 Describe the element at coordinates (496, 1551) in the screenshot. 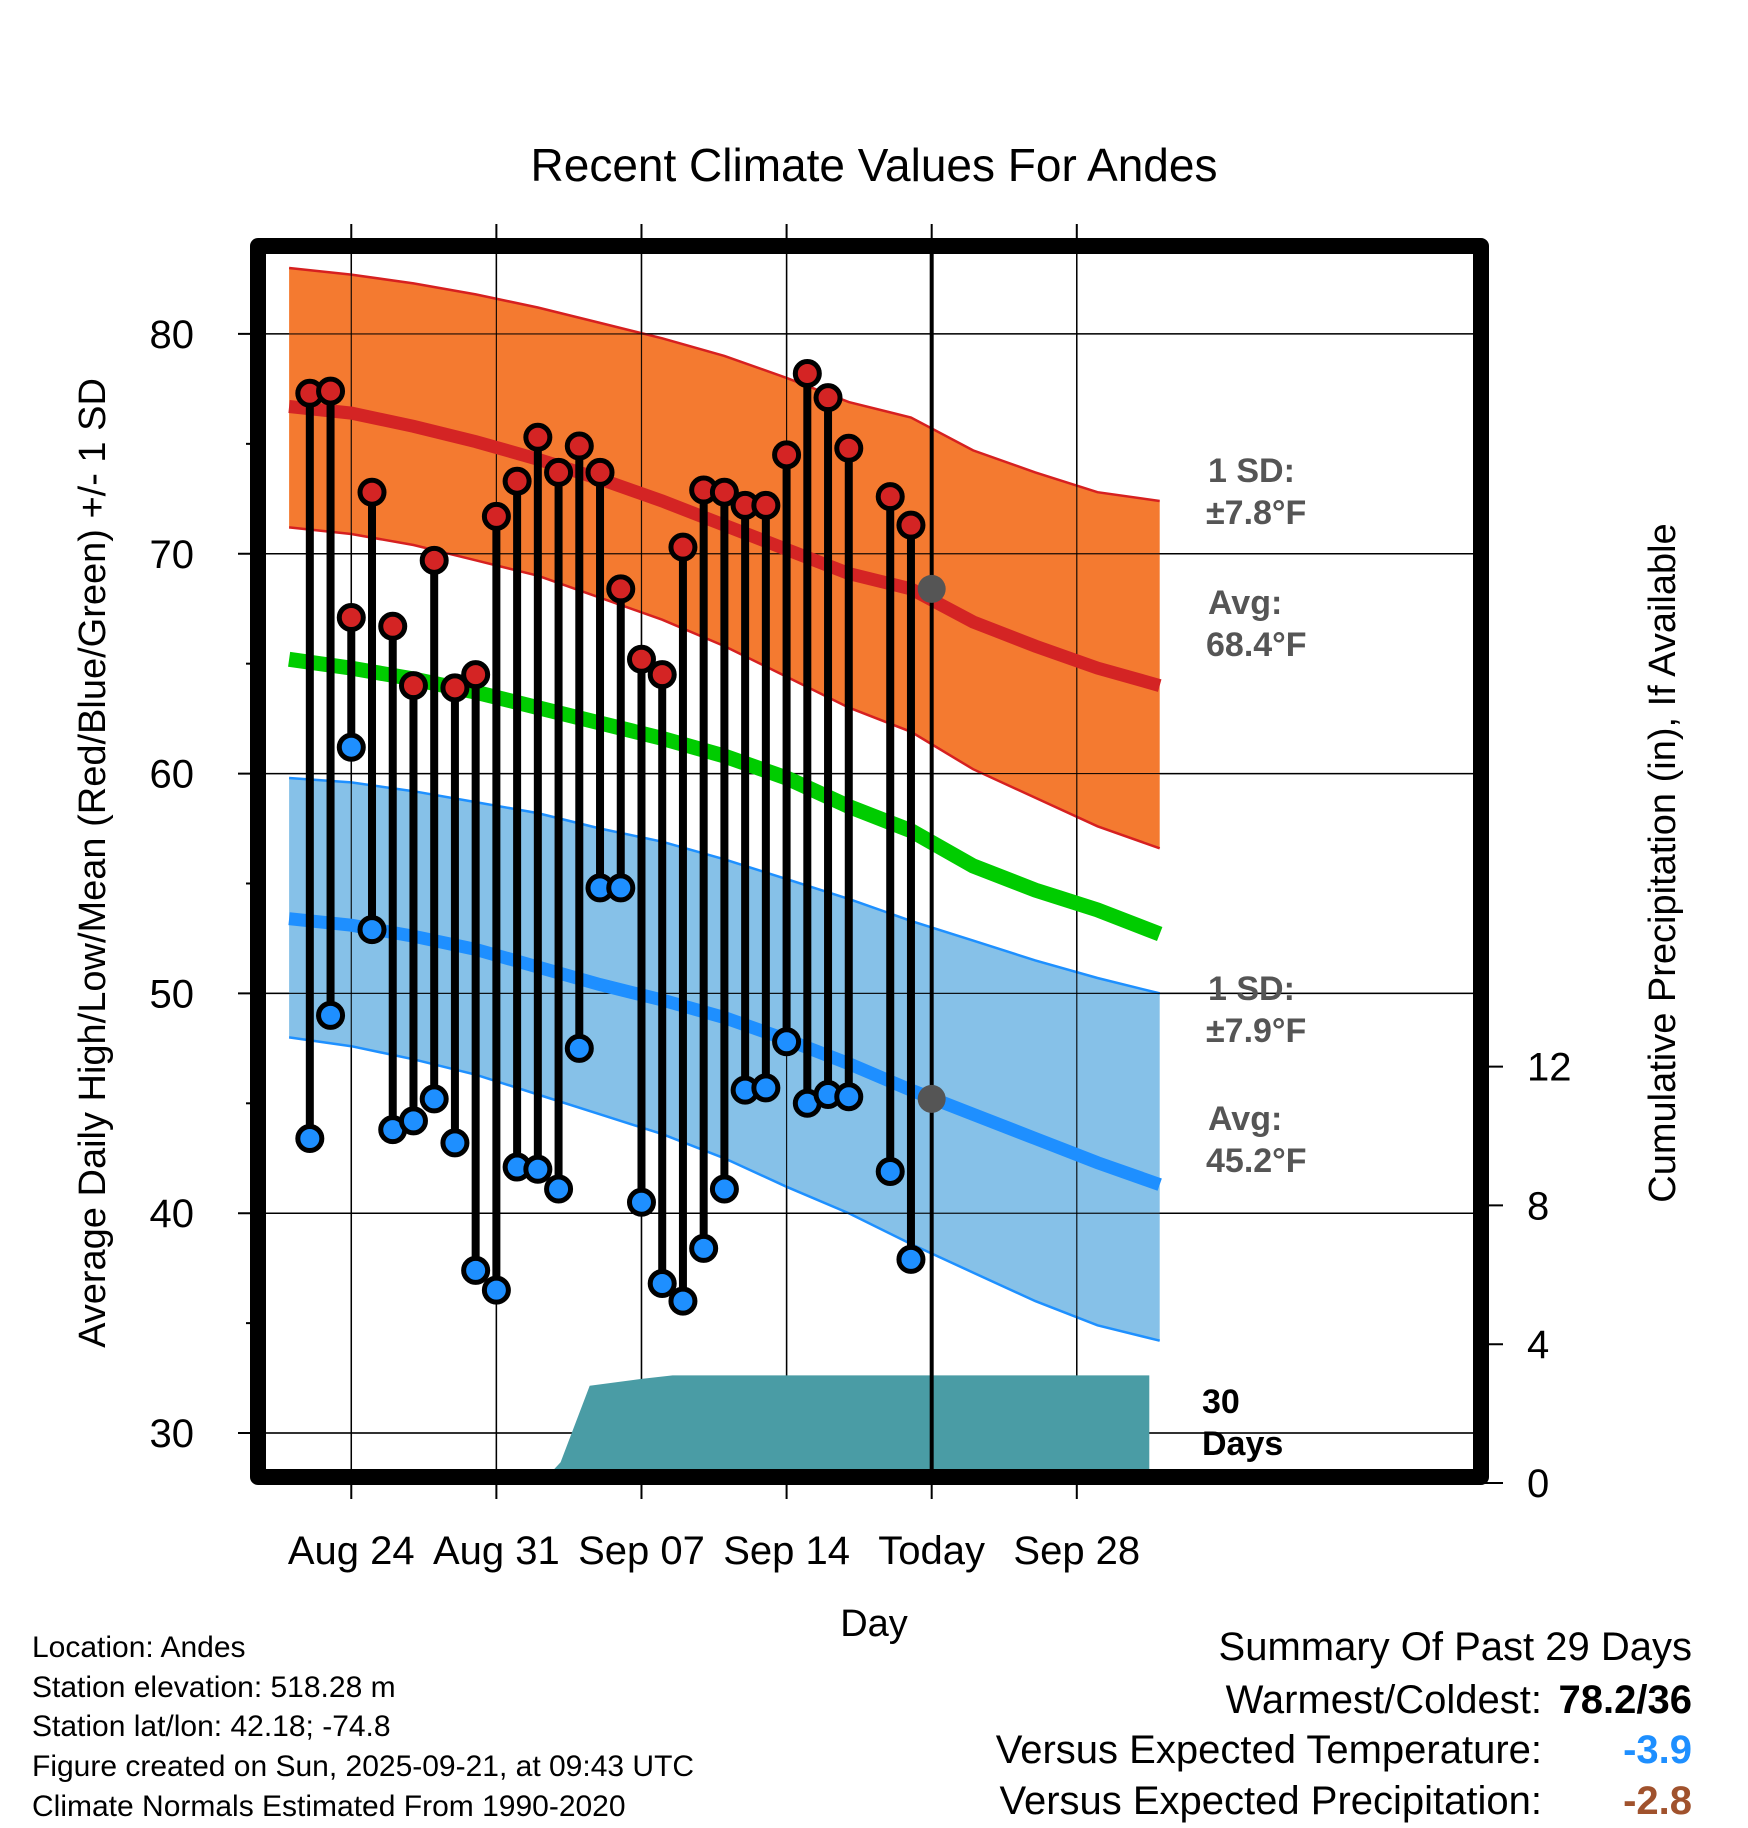

I see `x-tick-label: Aug 31` at that location.